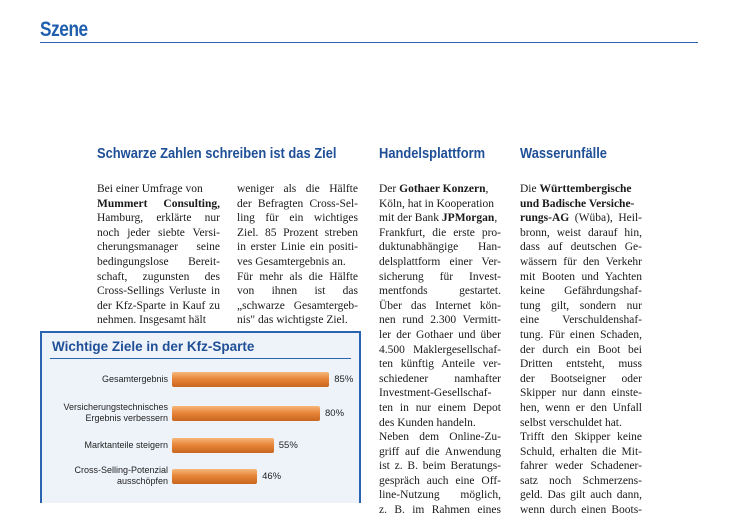 Image resolution: width=740 pixels, height=518 pixels. What do you see at coordinates (440, 407) in the screenshot?
I see `text-line: ten in nur einem Depot` at bounding box center [440, 407].